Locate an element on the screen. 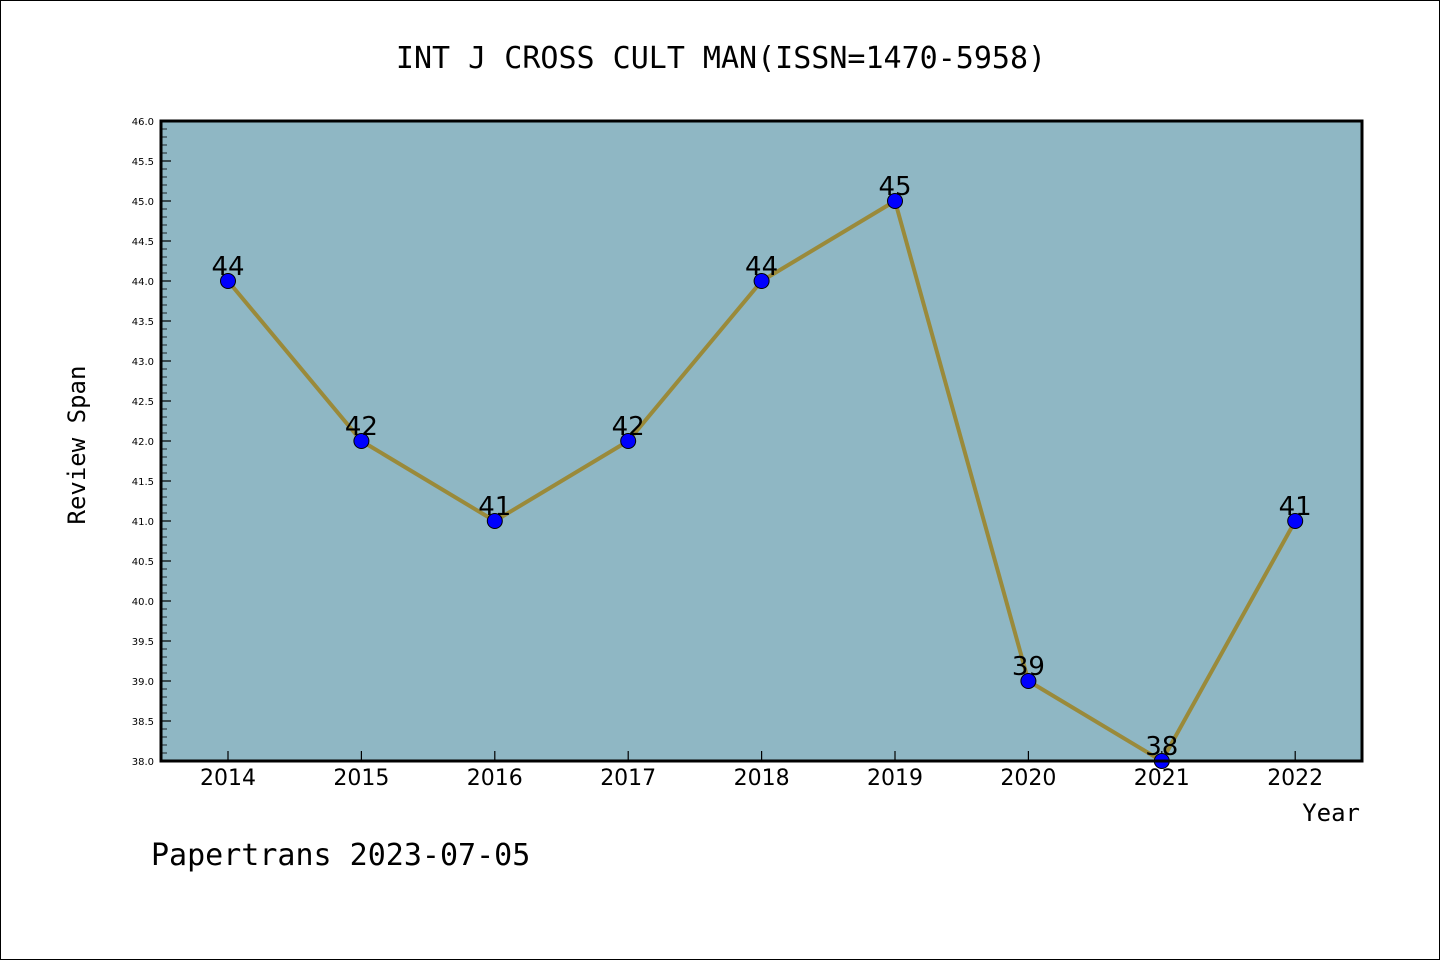 Image resolution: width=1440 pixels, height=961 pixels. footer-text: Papertrans 2023-07-05 is located at coordinates (340, 855).